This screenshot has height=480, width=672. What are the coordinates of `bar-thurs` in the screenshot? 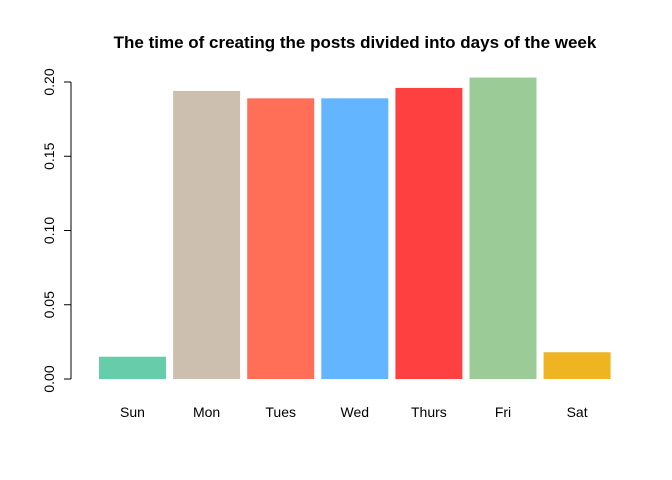 It's located at (429, 233).